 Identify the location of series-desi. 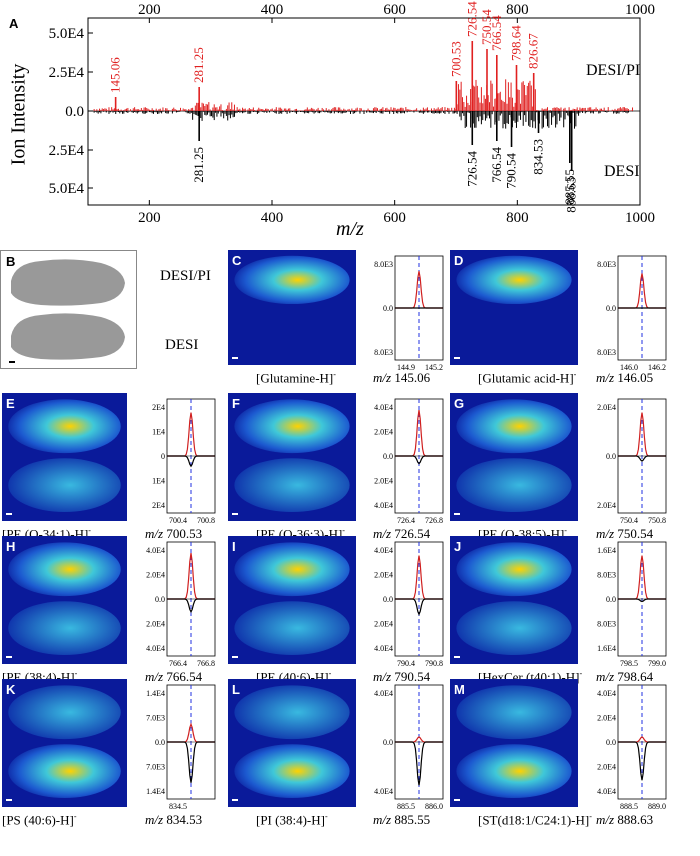
(363, 141).